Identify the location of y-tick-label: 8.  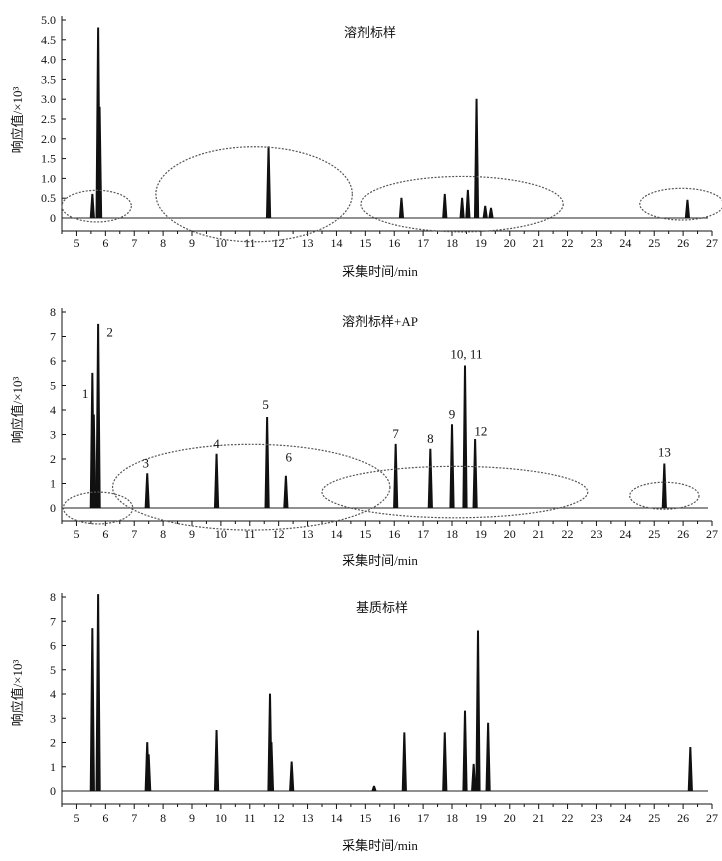
(53, 312).